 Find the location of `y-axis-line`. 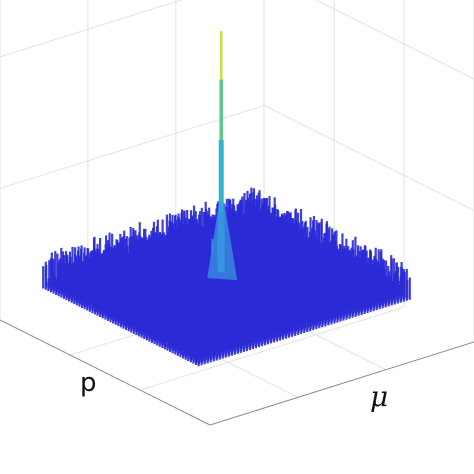

y-axis-line is located at coordinates (341, 383).